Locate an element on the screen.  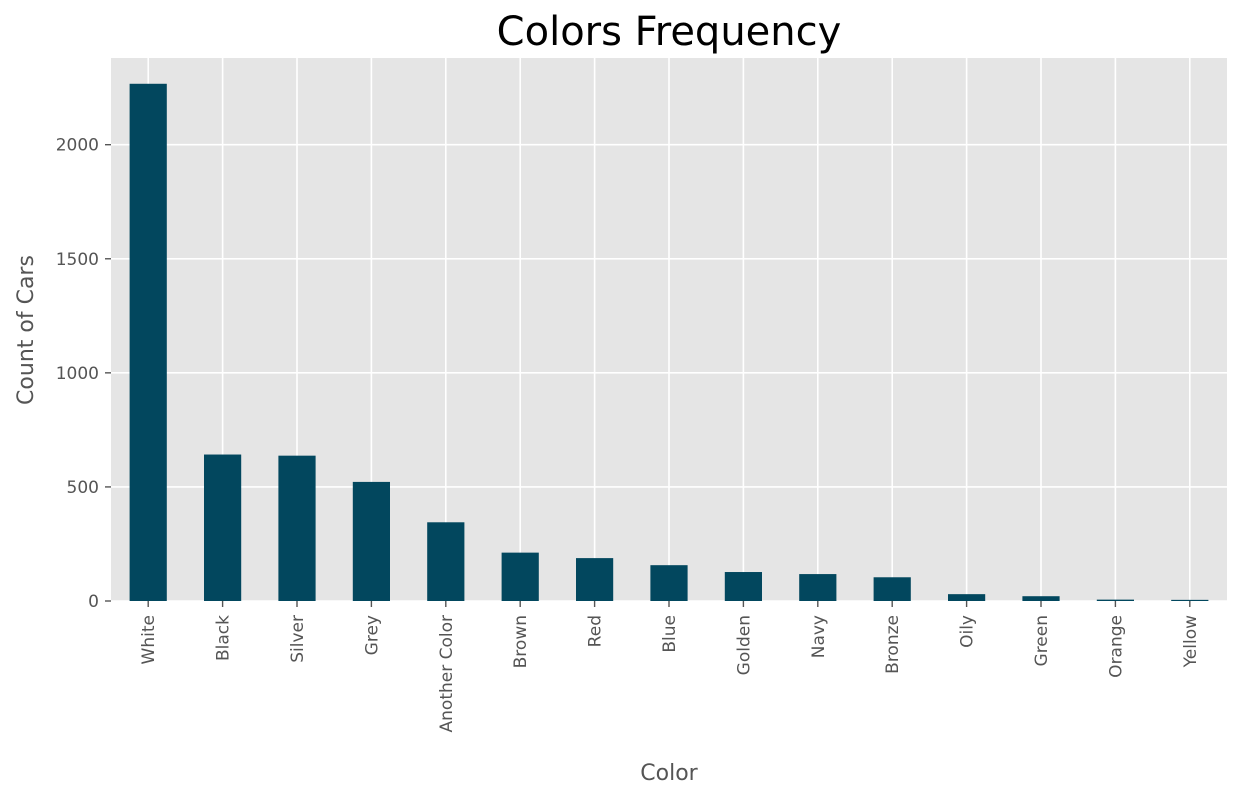
x-axis-label: Color is located at coordinates (669, 773).